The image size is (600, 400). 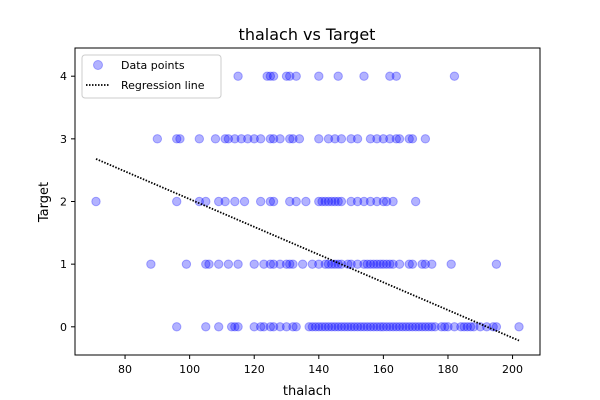 What do you see at coordinates (63, 139) in the screenshot?
I see `y-tick-label: 3` at bounding box center [63, 139].